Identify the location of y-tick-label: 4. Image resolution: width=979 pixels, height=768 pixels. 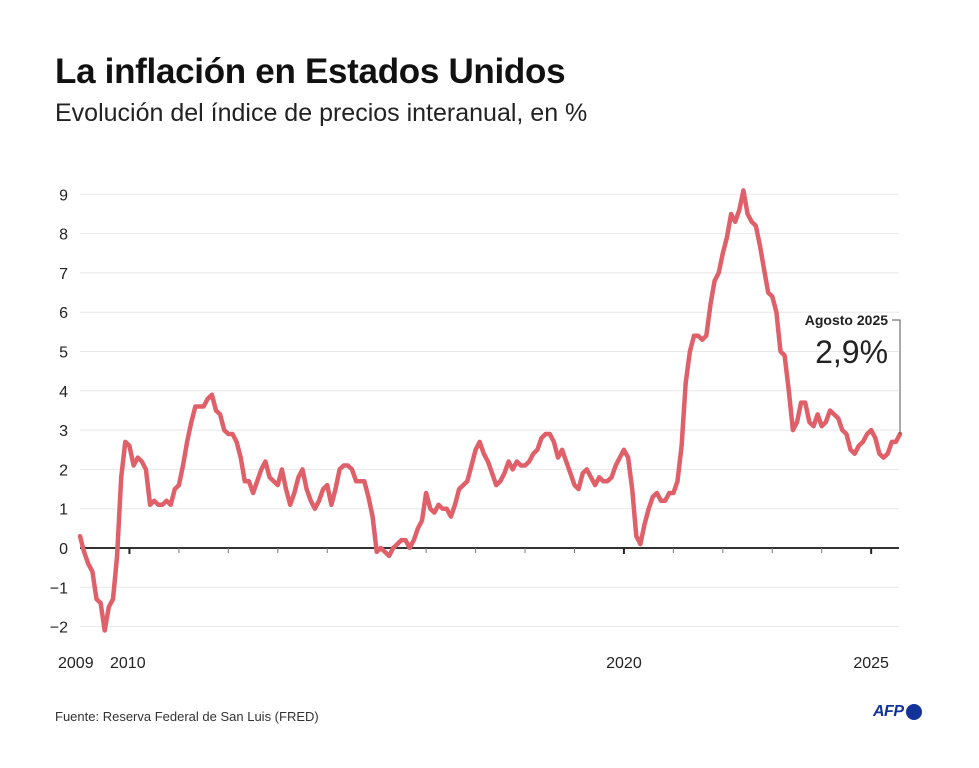
(63, 392).